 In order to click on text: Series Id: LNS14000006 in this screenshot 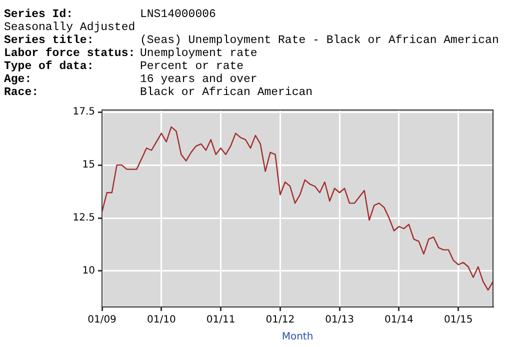, I will do `click(110, 14)`.